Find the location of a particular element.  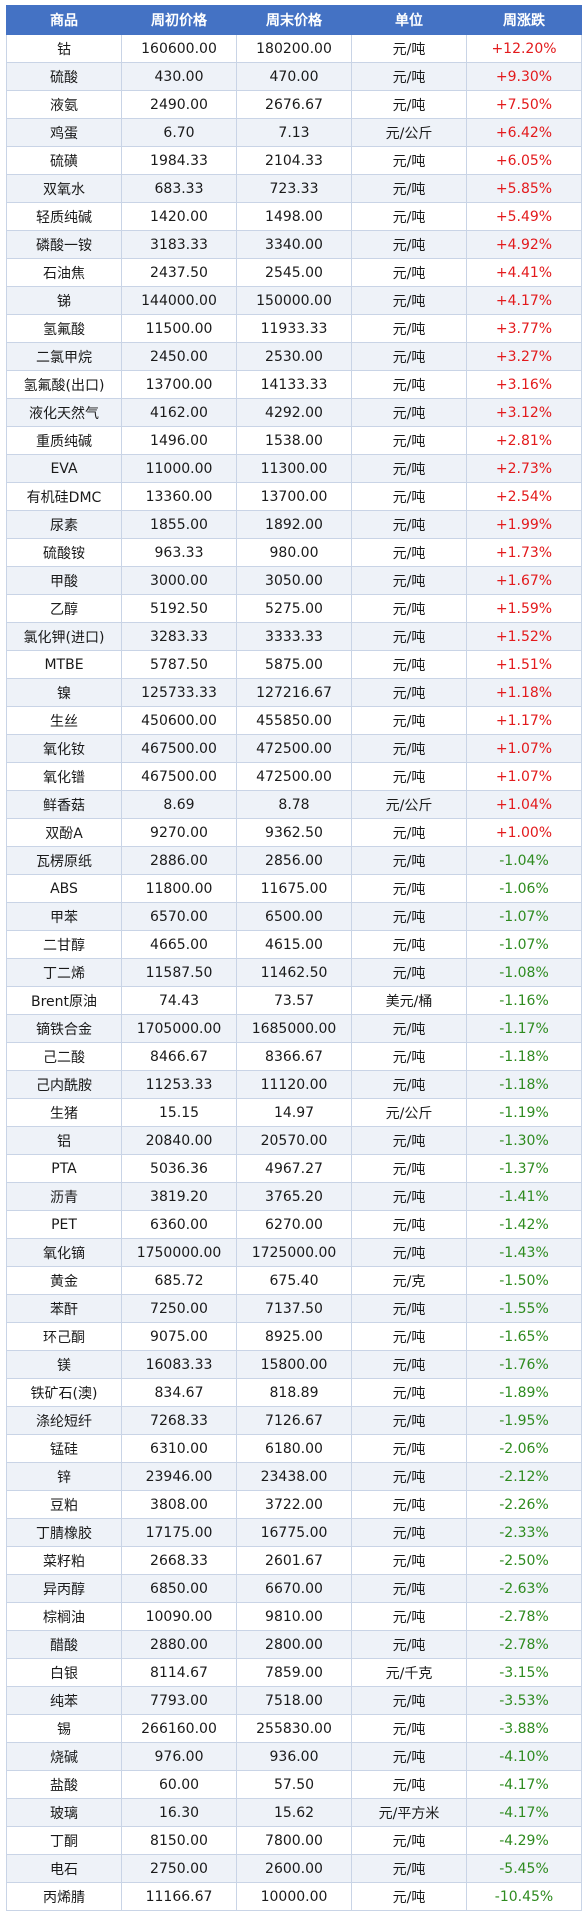

table-row: 丁二烯 11587.50 11462.50 元/吨 -1.08% is located at coordinates (294, 972).